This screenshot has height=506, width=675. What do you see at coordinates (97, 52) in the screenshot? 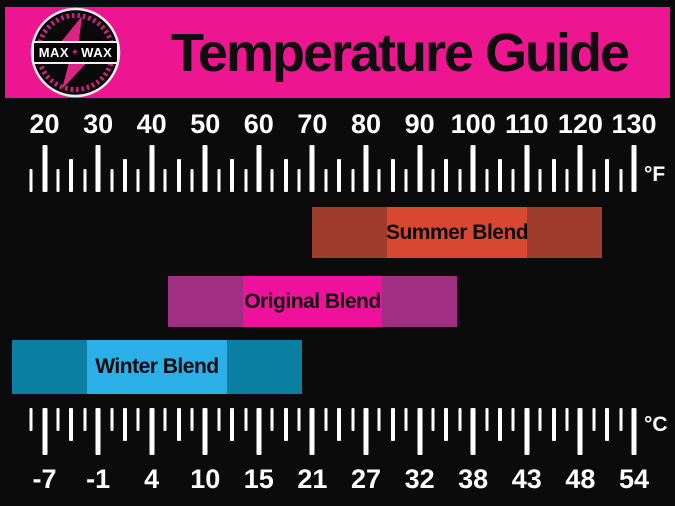
I see `logo-text-right: WAX` at bounding box center [97, 52].